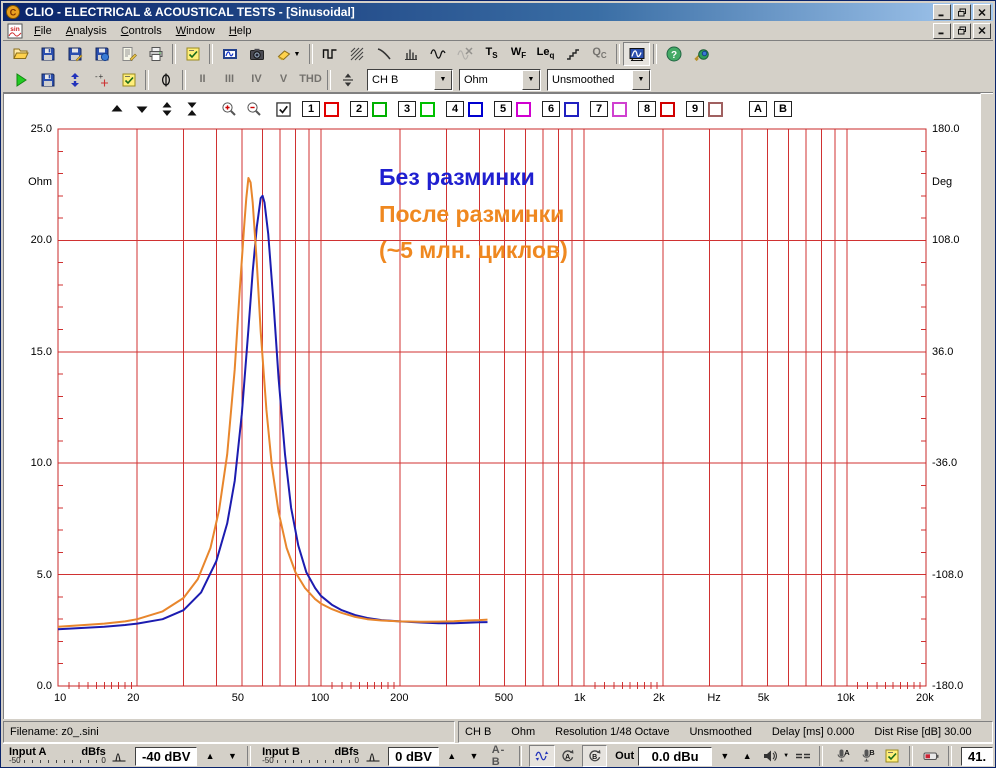 This screenshot has width=996, height=768. I want to click on sinusoidal-analysis-button, so click(437, 54).